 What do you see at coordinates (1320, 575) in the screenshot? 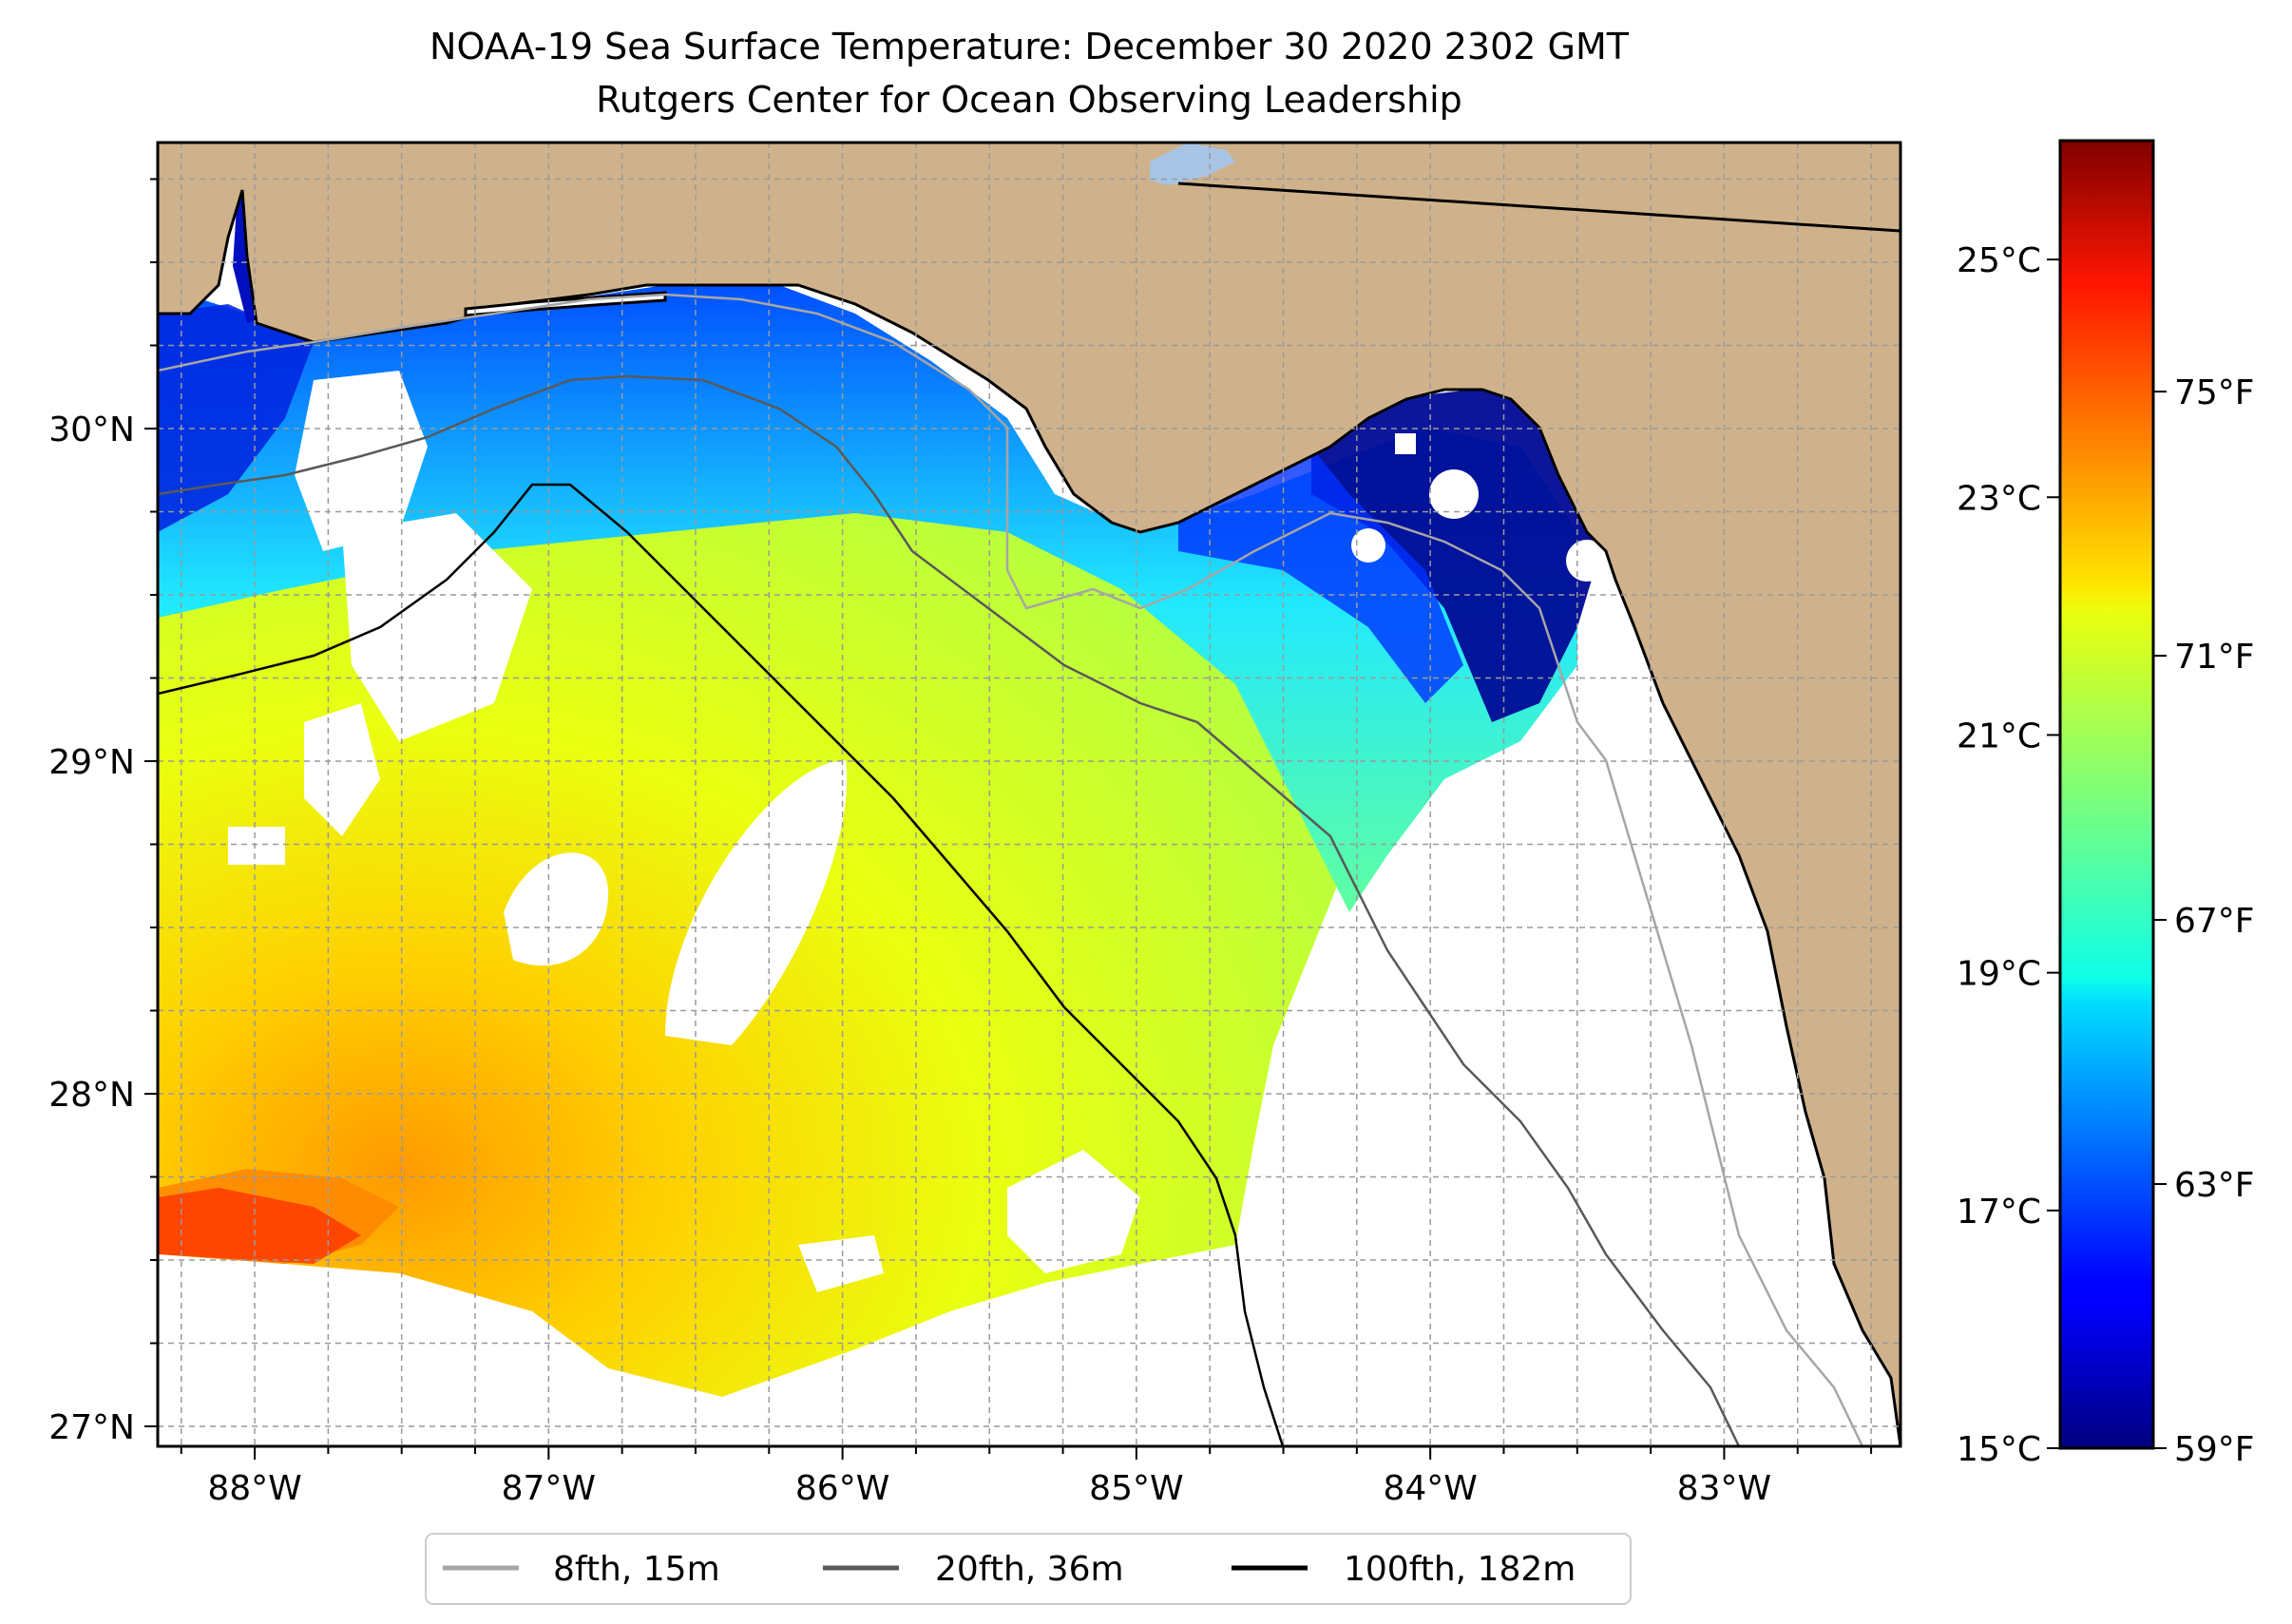
I see `sst-blue-east` at bounding box center [1320, 575].